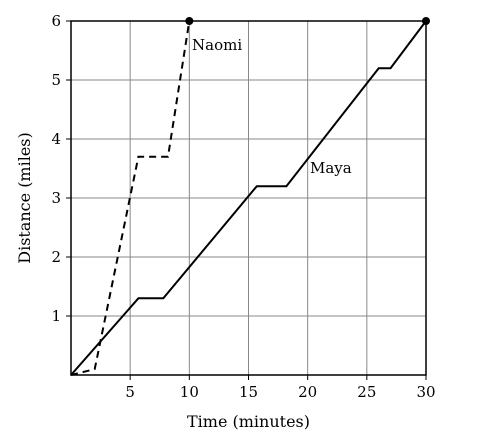  Describe the element at coordinates (248, 421) in the screenshot. I see `x-axis-label: Time (minutes)` at that location.